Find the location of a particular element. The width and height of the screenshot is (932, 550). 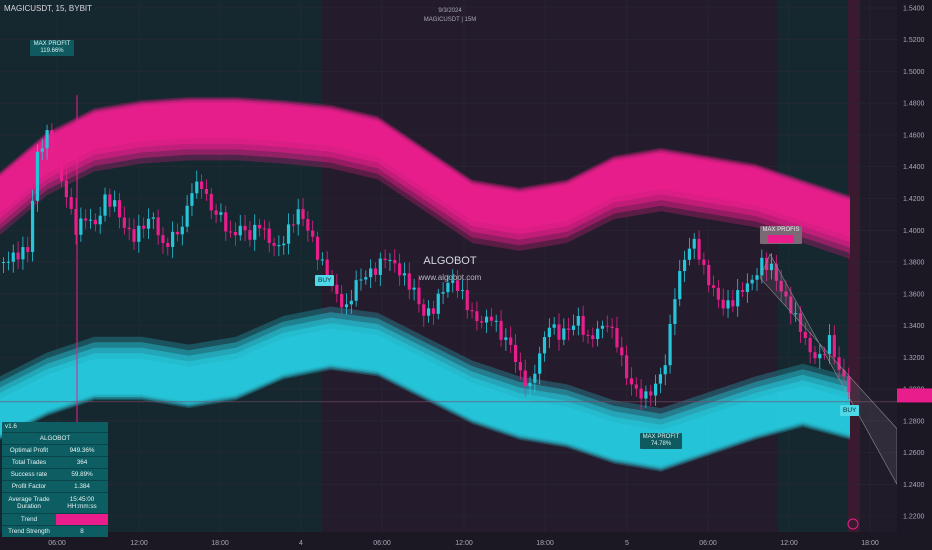

stats-value: 1.384 is located at coordinates (82, 486).